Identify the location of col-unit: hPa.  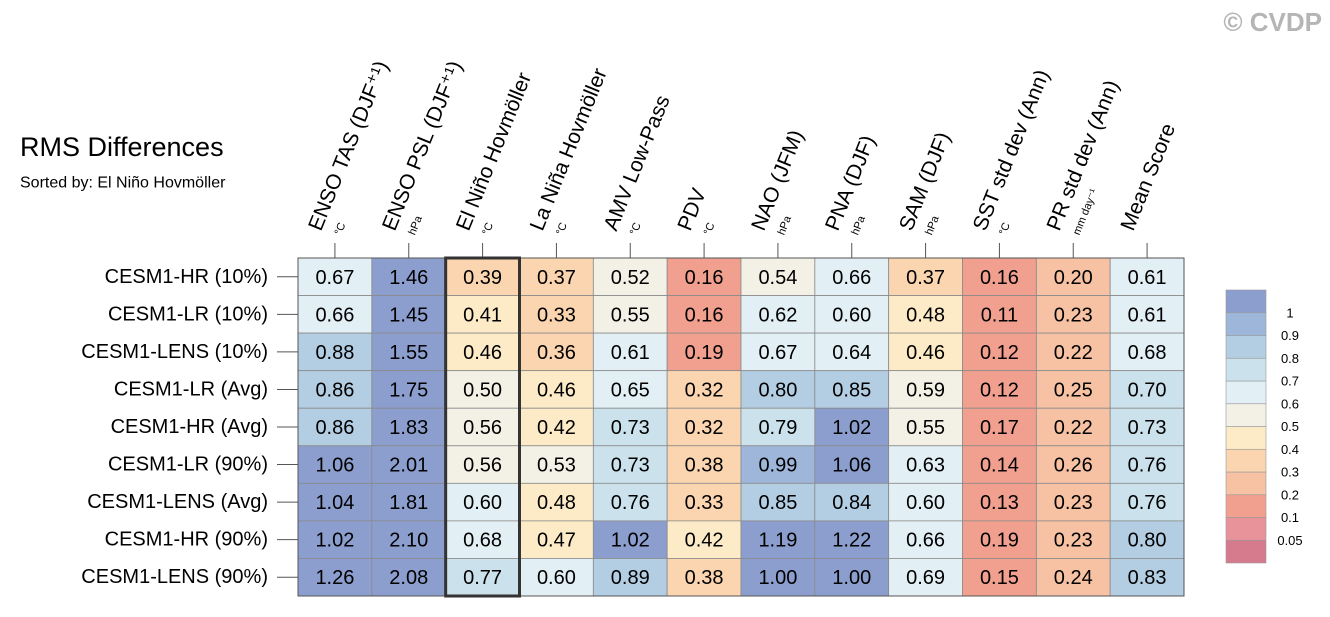
(858, 224).